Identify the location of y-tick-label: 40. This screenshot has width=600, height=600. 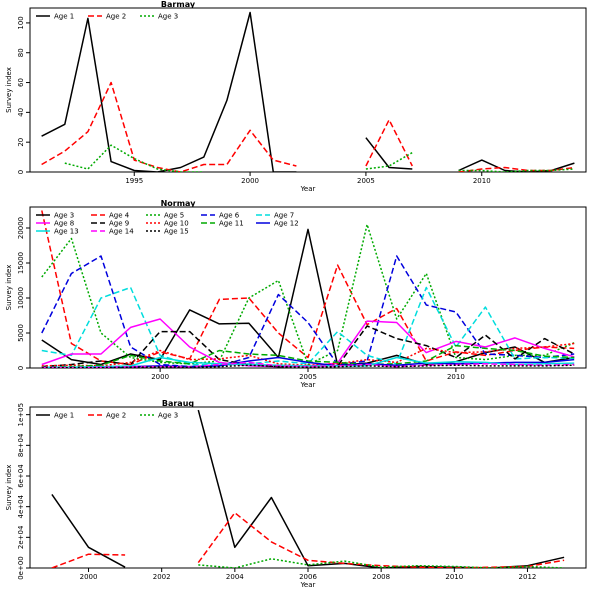
(21, 112).